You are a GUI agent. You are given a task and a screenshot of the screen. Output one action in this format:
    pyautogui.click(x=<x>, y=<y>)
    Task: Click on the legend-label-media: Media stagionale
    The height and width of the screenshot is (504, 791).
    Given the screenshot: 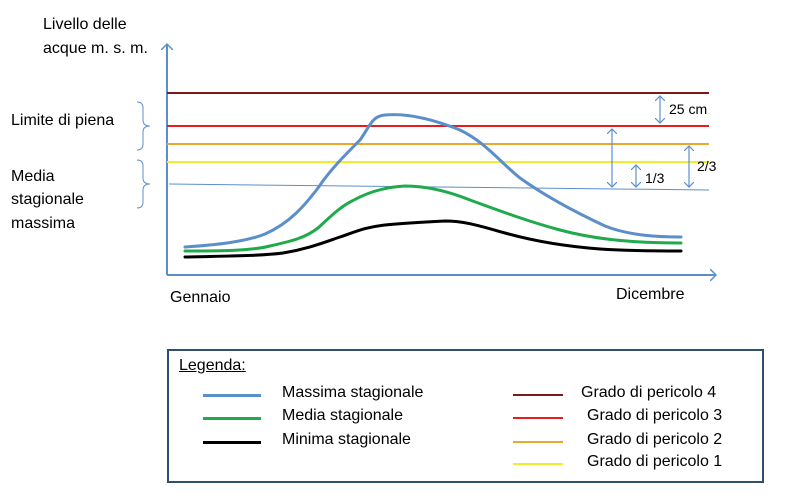 What is the action you would take?
    pyautogui.click(x=342, y=415)
    